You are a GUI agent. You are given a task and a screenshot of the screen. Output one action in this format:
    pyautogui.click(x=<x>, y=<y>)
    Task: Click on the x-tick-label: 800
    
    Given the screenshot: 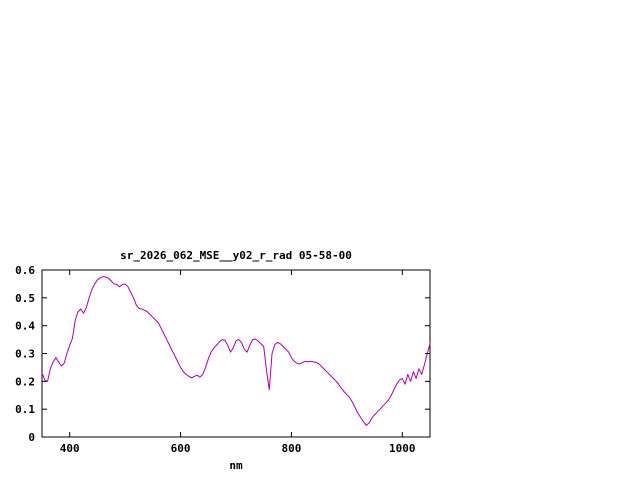 What is the action you would take?
    pyautogui.click(x=291, y=448)
    